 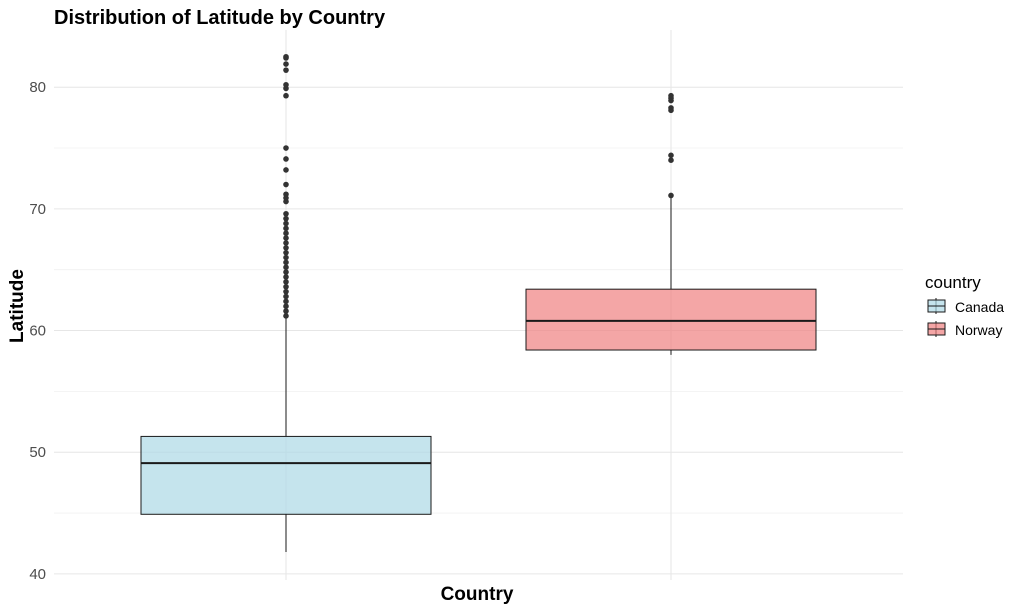 I want to click on y-tick-label: 70, so click(x=37, y=209).